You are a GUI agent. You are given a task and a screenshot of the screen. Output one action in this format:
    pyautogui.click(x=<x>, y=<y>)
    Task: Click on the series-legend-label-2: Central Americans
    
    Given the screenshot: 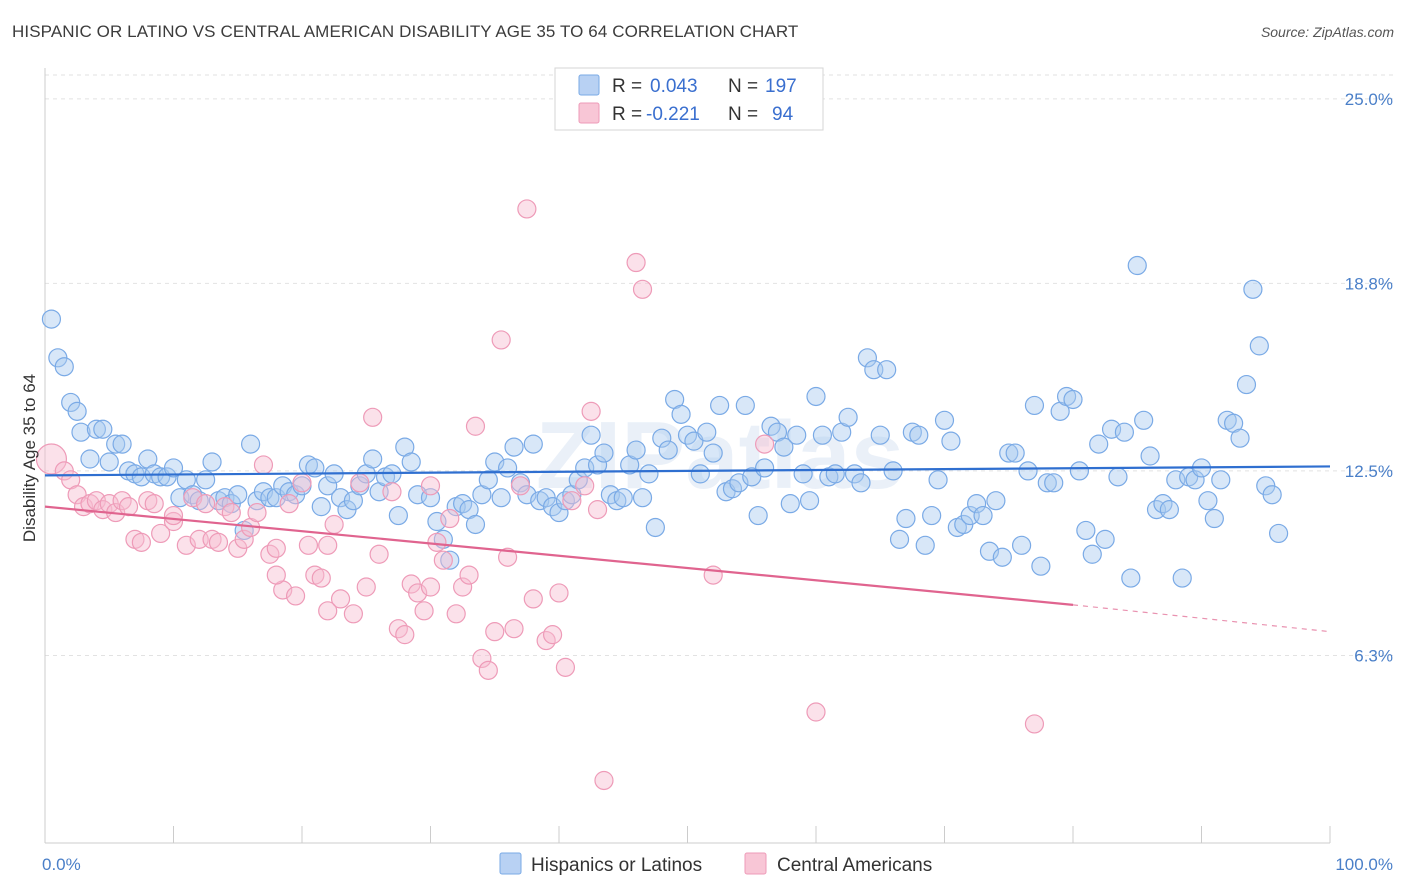 What is the action you would take?
    pyautogui.click(x=854, y=865)
    